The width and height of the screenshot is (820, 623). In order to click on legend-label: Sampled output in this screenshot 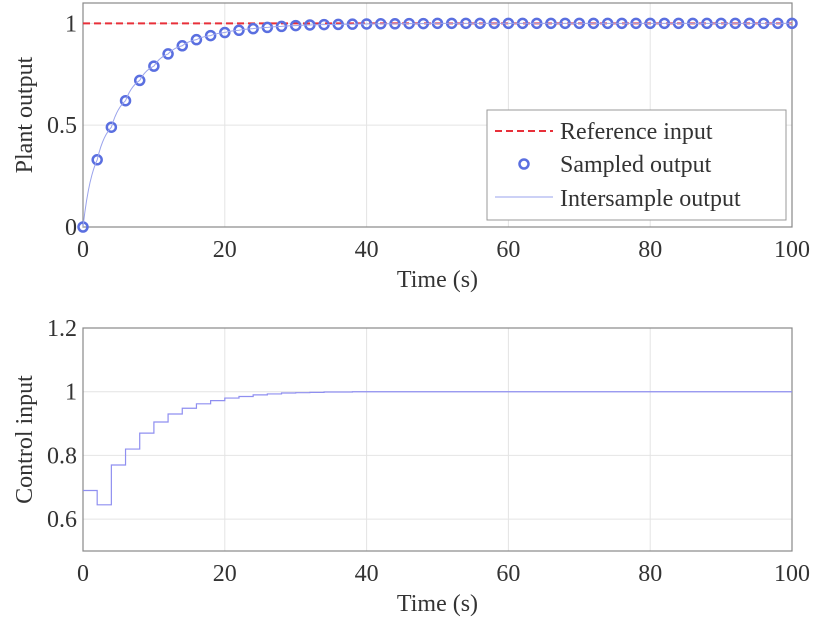, I will do `click(636, 165)`.